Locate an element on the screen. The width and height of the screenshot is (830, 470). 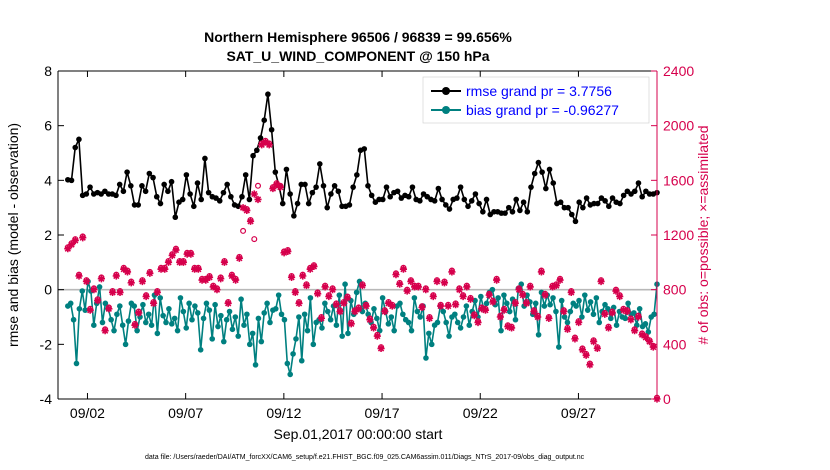
y2-tick-label: 0 is located at coordinates (667, 399).